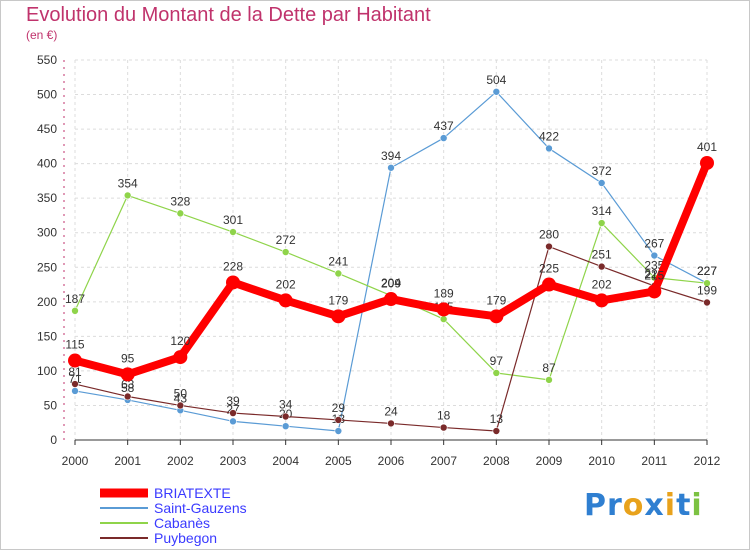 The width and height of the screenshot is (750, 550). I want to click on data-label: 18, so click(444, 416).